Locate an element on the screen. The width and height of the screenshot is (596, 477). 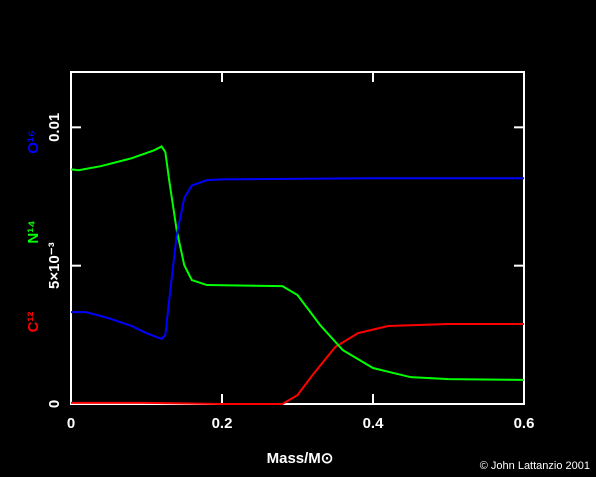
legend-label: C¹² is located at coordinates (33, 322).